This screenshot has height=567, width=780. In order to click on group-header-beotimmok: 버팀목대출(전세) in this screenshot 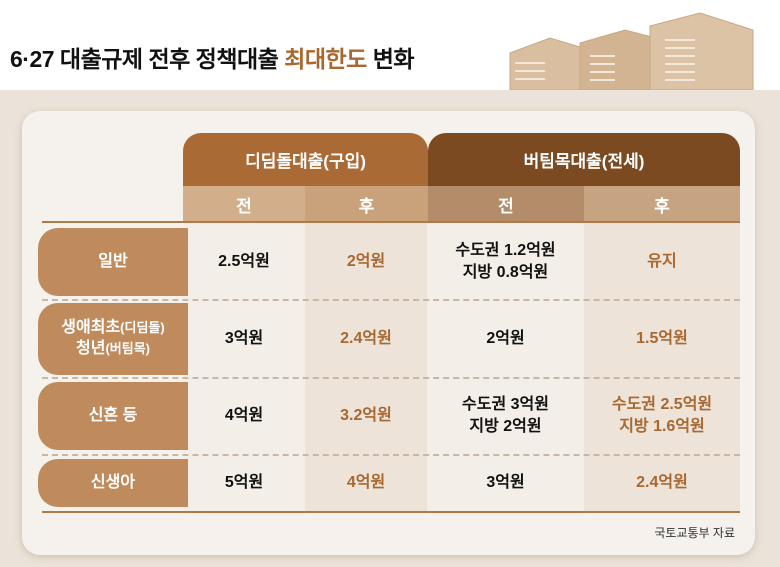, I will do `click(584, 159)`.